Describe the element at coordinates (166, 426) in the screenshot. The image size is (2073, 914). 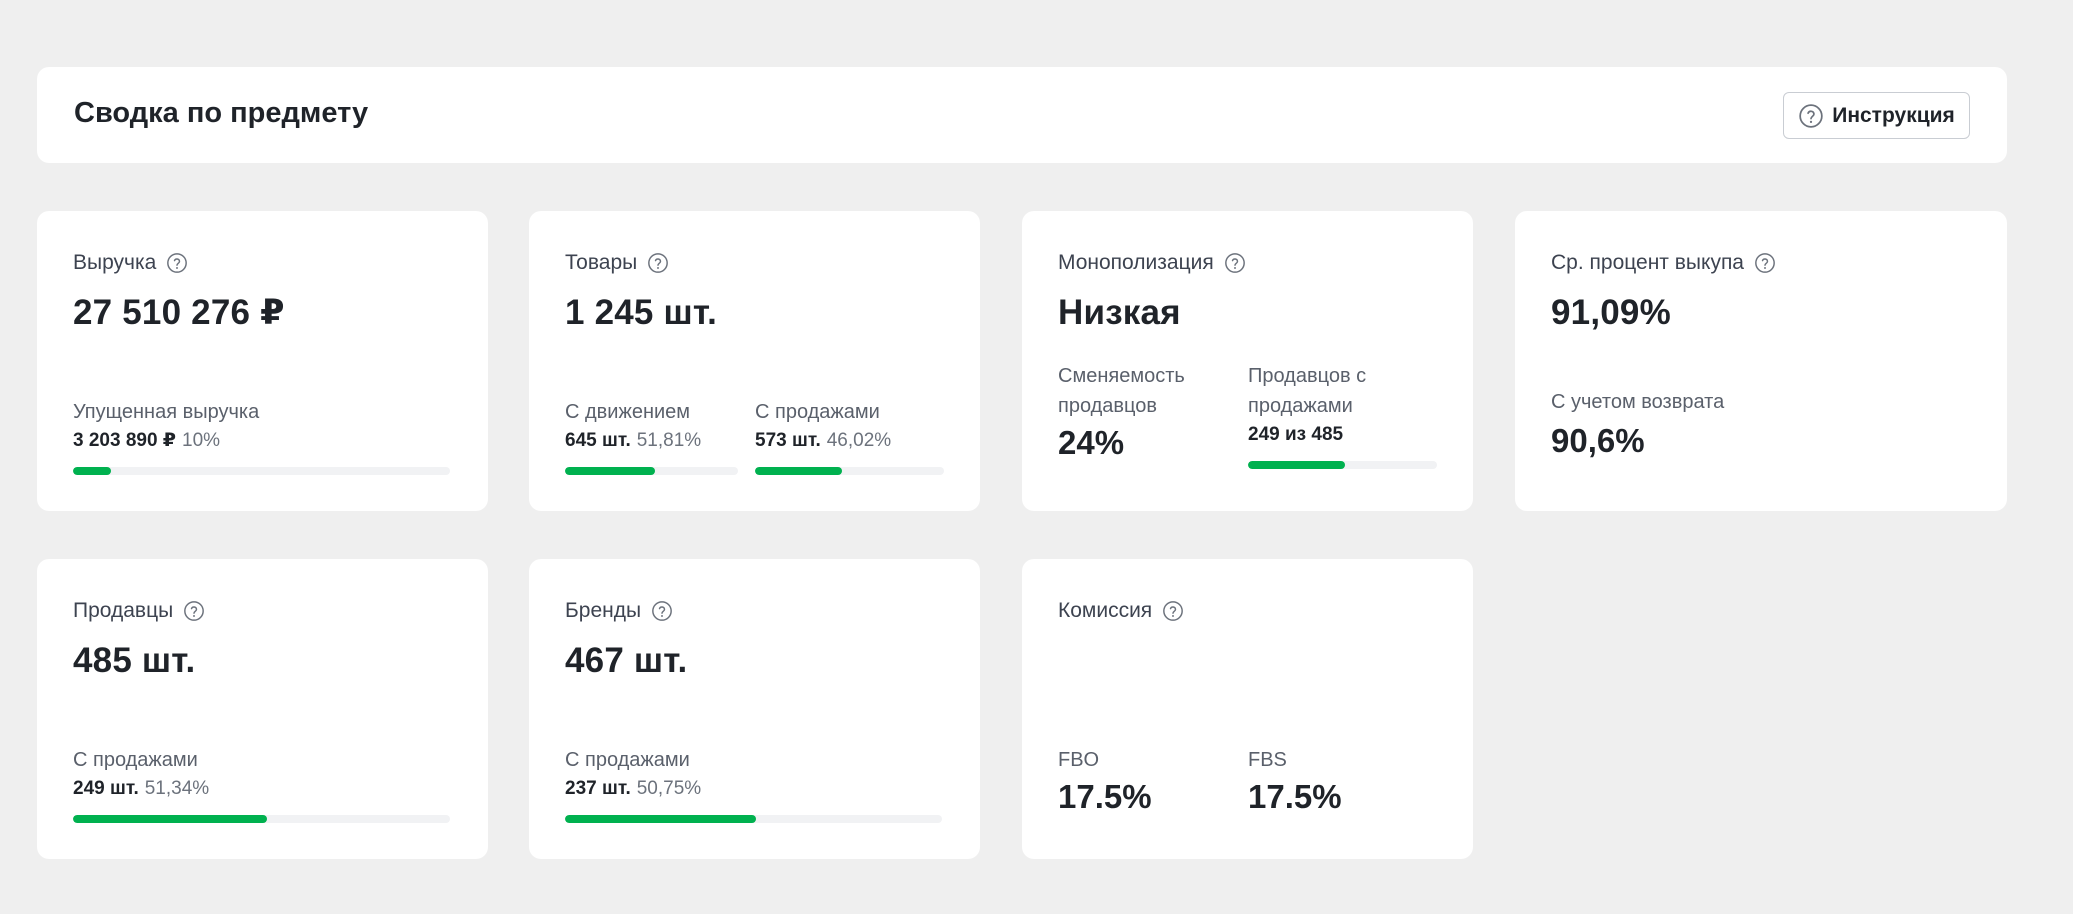
I see `lost-revenue-block: Упущенная выручка 3 203 890 ₽10%` at that location.